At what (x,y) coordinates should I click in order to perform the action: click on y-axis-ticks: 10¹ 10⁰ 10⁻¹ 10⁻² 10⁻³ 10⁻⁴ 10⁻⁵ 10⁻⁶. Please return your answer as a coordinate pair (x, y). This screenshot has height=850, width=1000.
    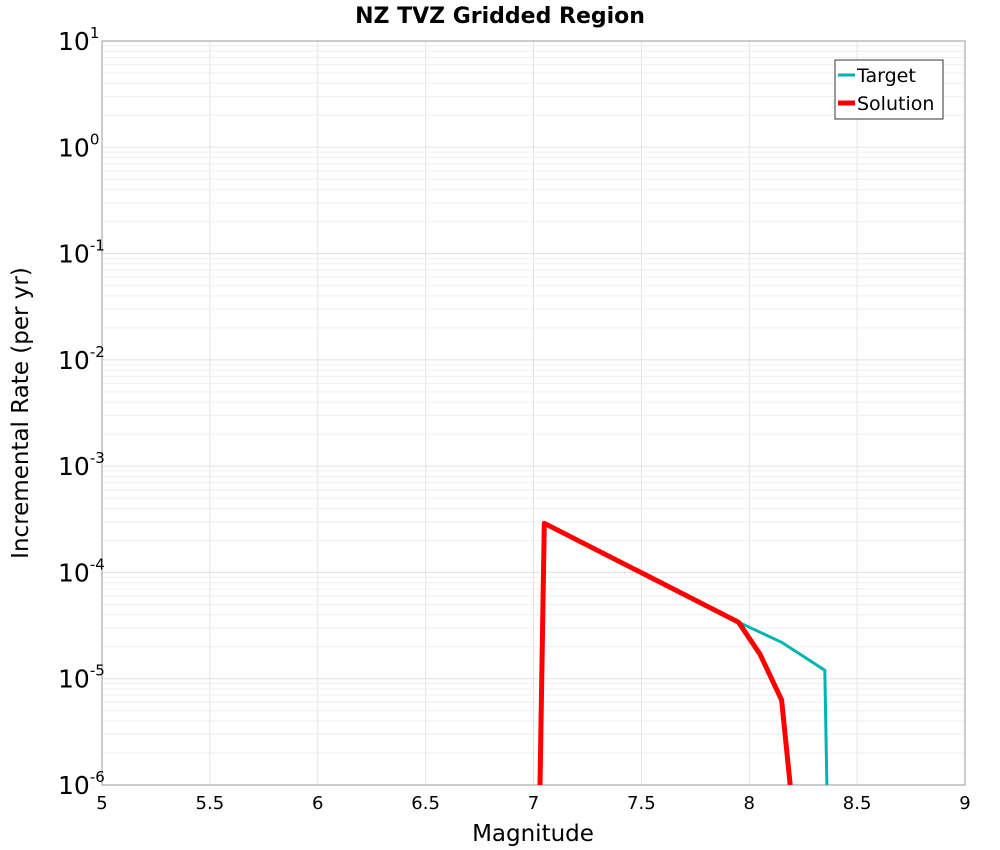
    Looking at the image, I should click on (81, 412).